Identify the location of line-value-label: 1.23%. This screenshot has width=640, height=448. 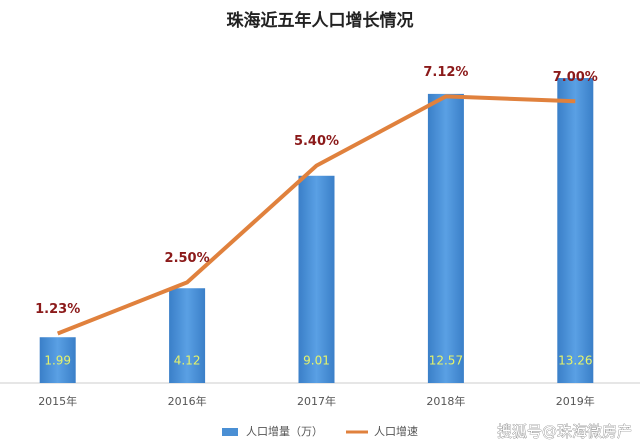
(57, 309).